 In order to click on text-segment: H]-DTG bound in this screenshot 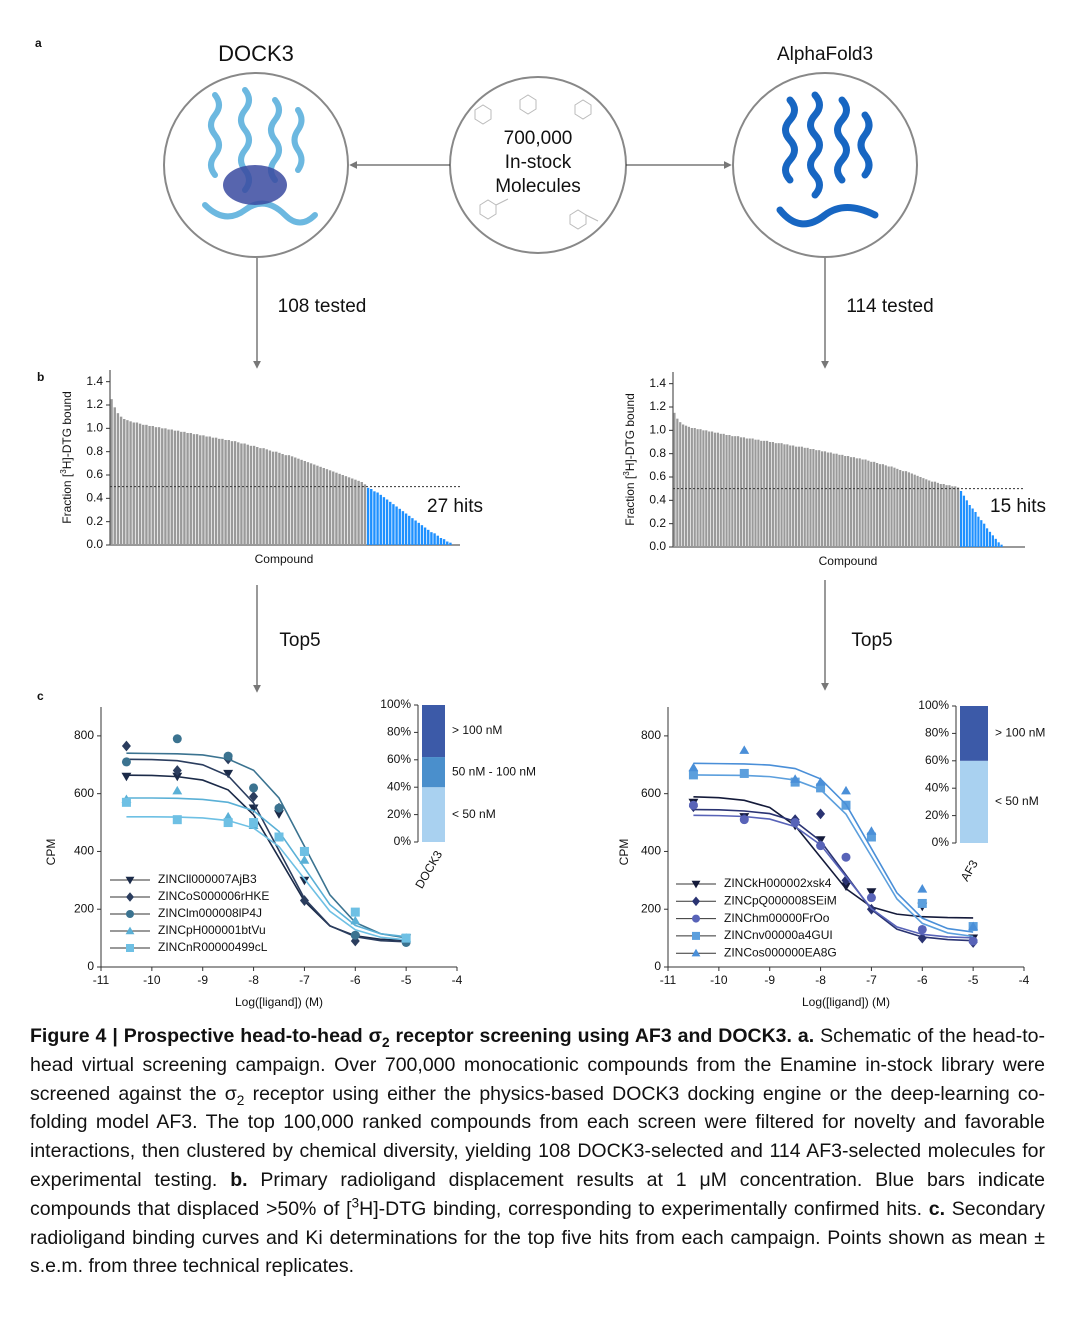, I will do `click(630, 432)`.